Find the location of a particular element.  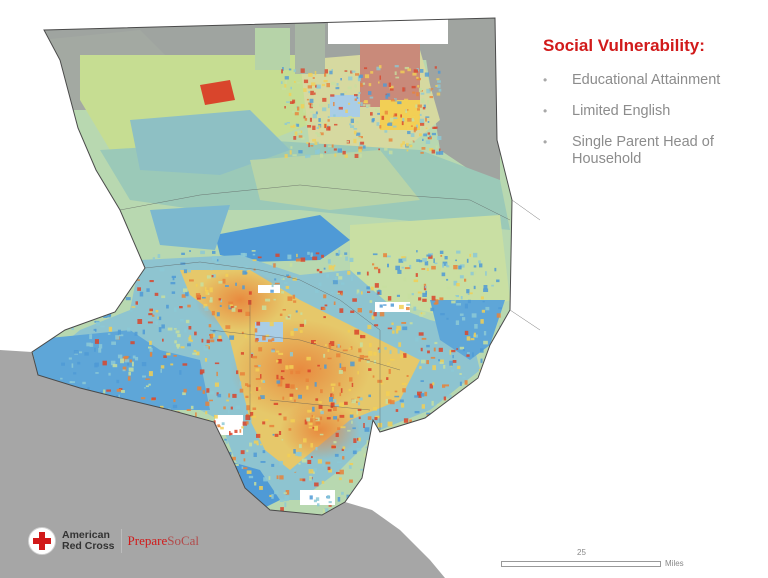

org-name: American Red Cross is located at coordinates (88, 541).